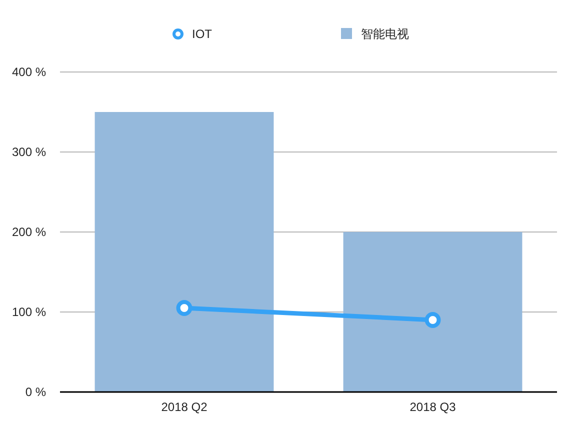 Image resolution: width=584 pixels, height=447 pixels. Describe the element at coordinates (202, 34) in the screenshot. I see `legend-label: IOT` at that location.